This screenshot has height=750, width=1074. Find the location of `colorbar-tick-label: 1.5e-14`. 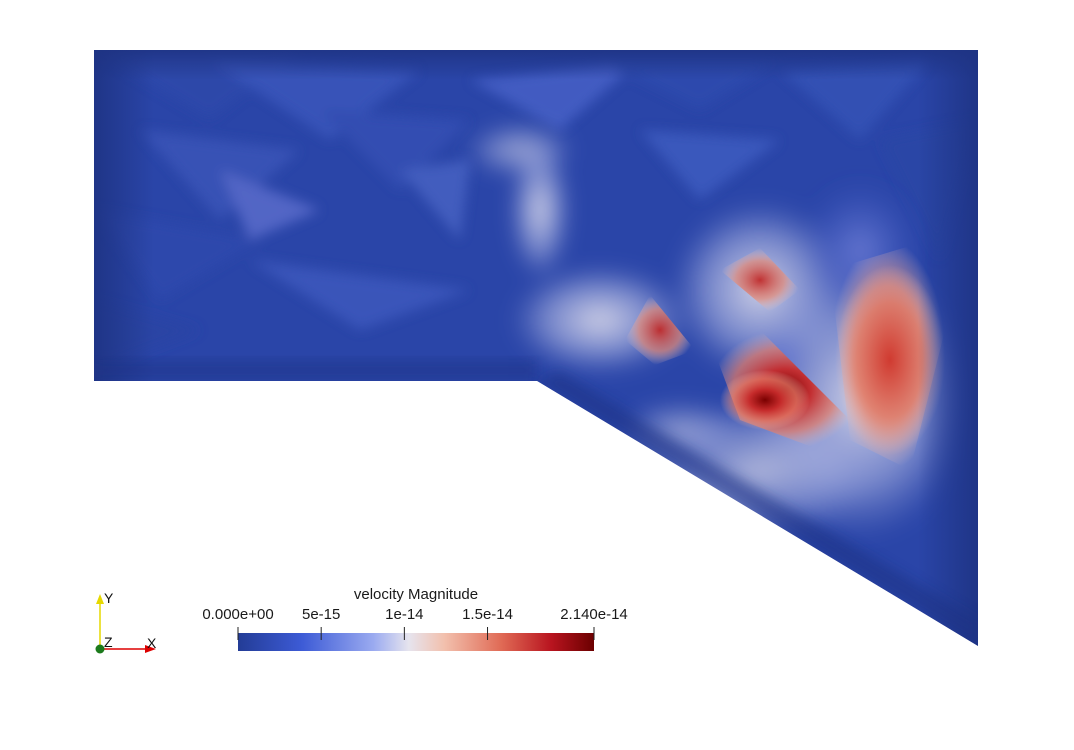

colorbar-tick-label: 1.5e-14 is located at coordinates (487, 614).